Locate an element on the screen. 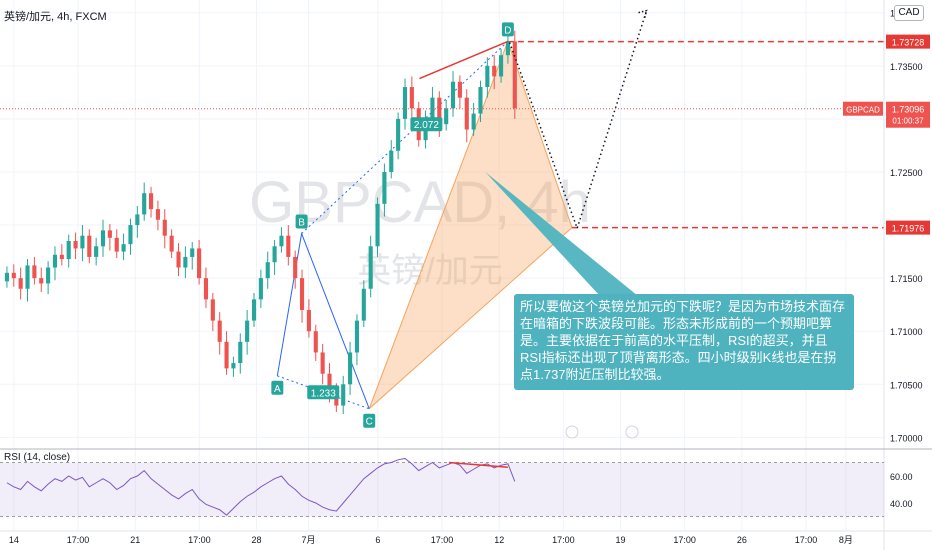  note-pointer is located at coordinates (561, 233).